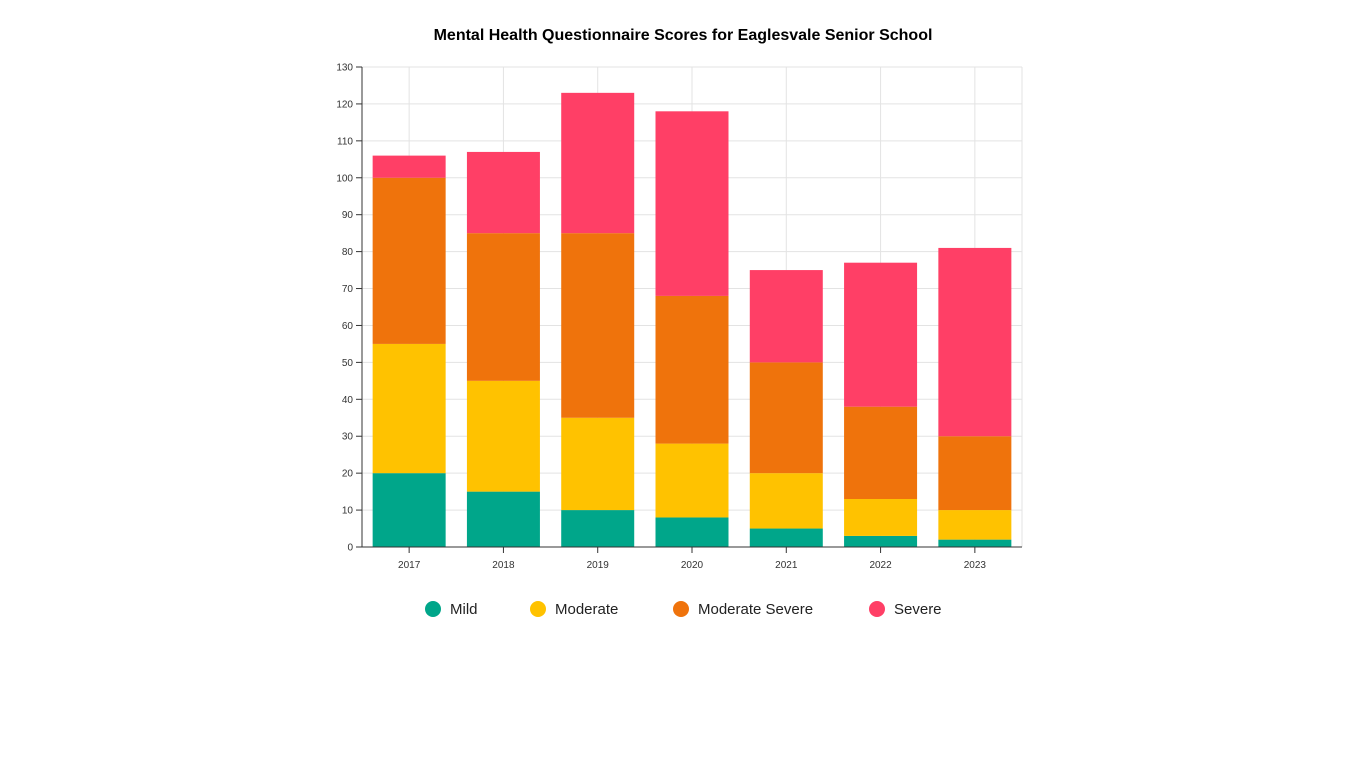 The image size is (1366, 768). I want to click on legend-item-severe: Severe, so click(905, 609).